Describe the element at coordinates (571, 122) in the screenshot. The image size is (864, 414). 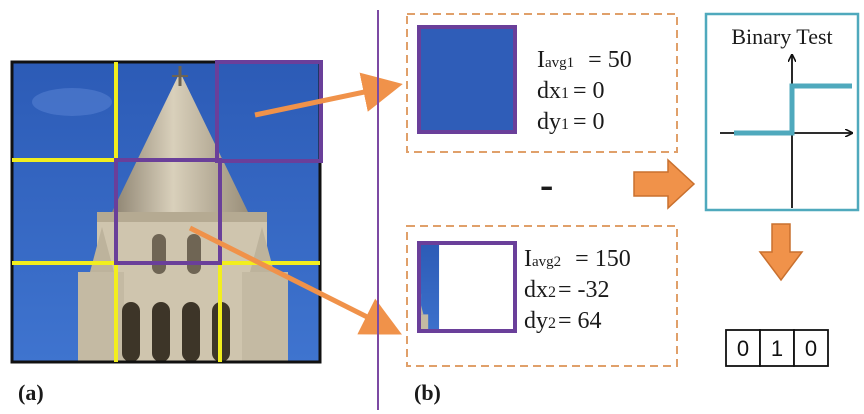
I see `patch1-dy: dy1 = 0` at that location.